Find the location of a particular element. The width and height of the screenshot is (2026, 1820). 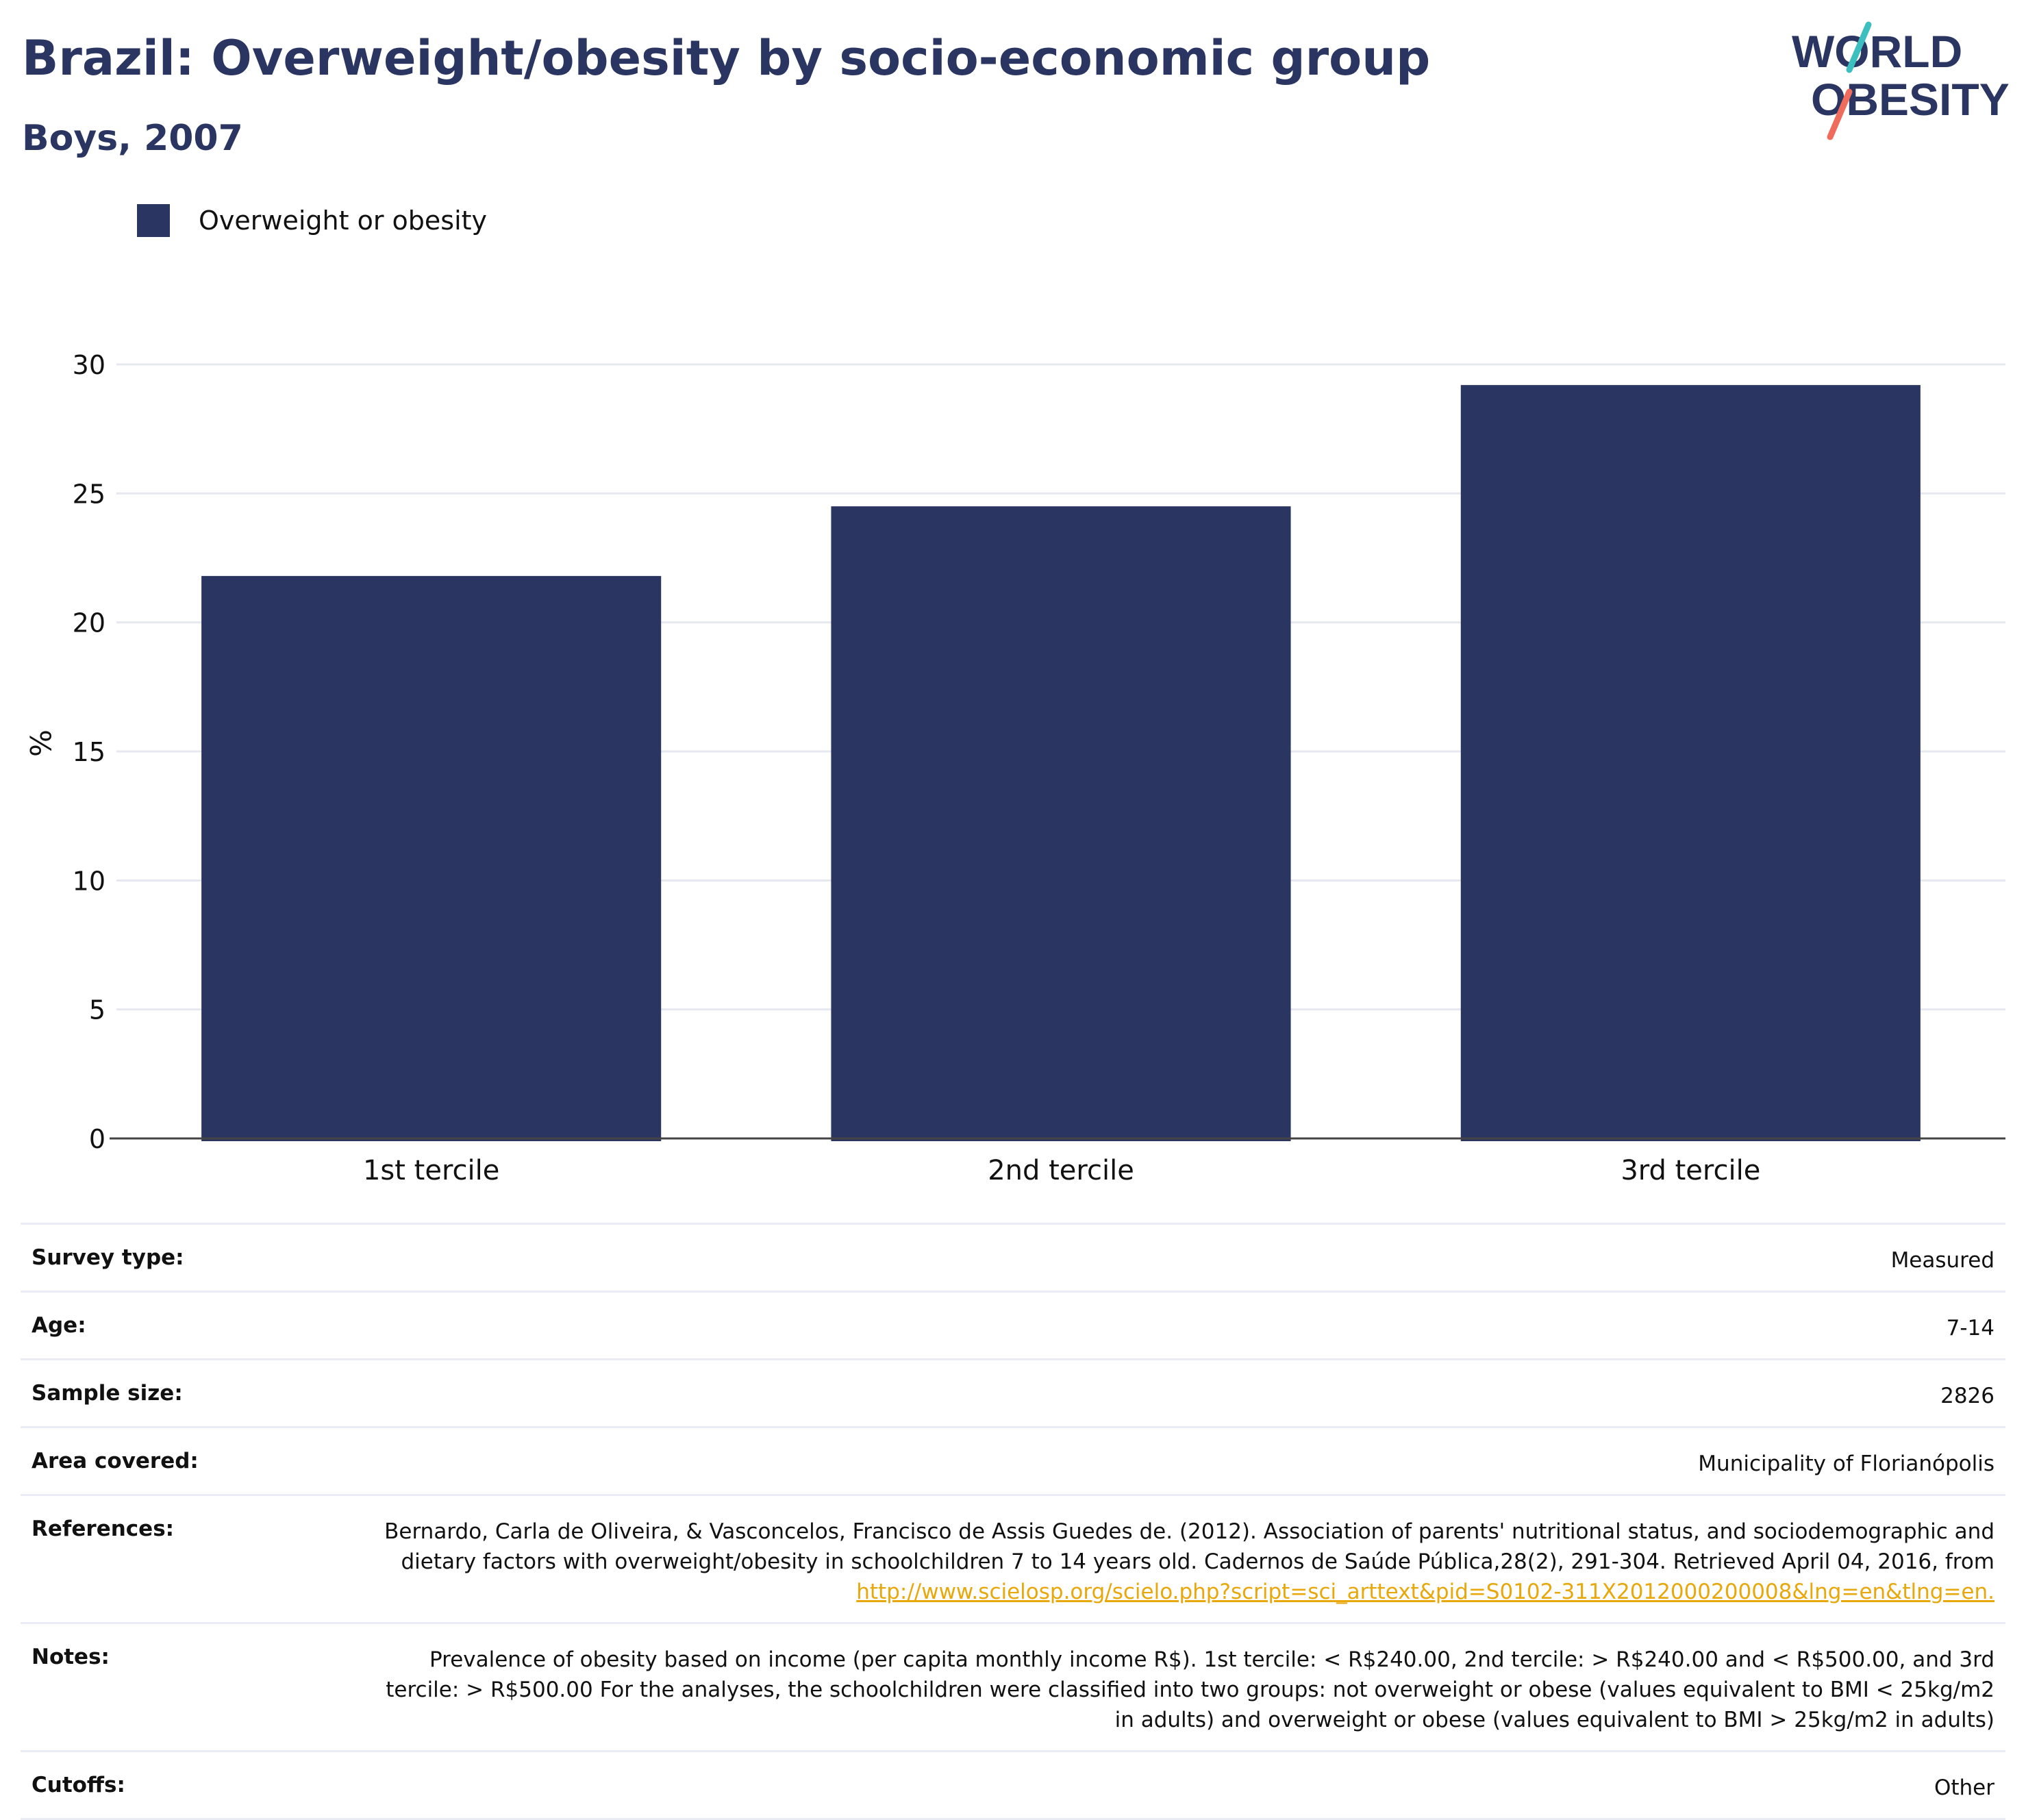

detail-value: Municipality of Florianópolis is located at coordinates (1846, 1463).